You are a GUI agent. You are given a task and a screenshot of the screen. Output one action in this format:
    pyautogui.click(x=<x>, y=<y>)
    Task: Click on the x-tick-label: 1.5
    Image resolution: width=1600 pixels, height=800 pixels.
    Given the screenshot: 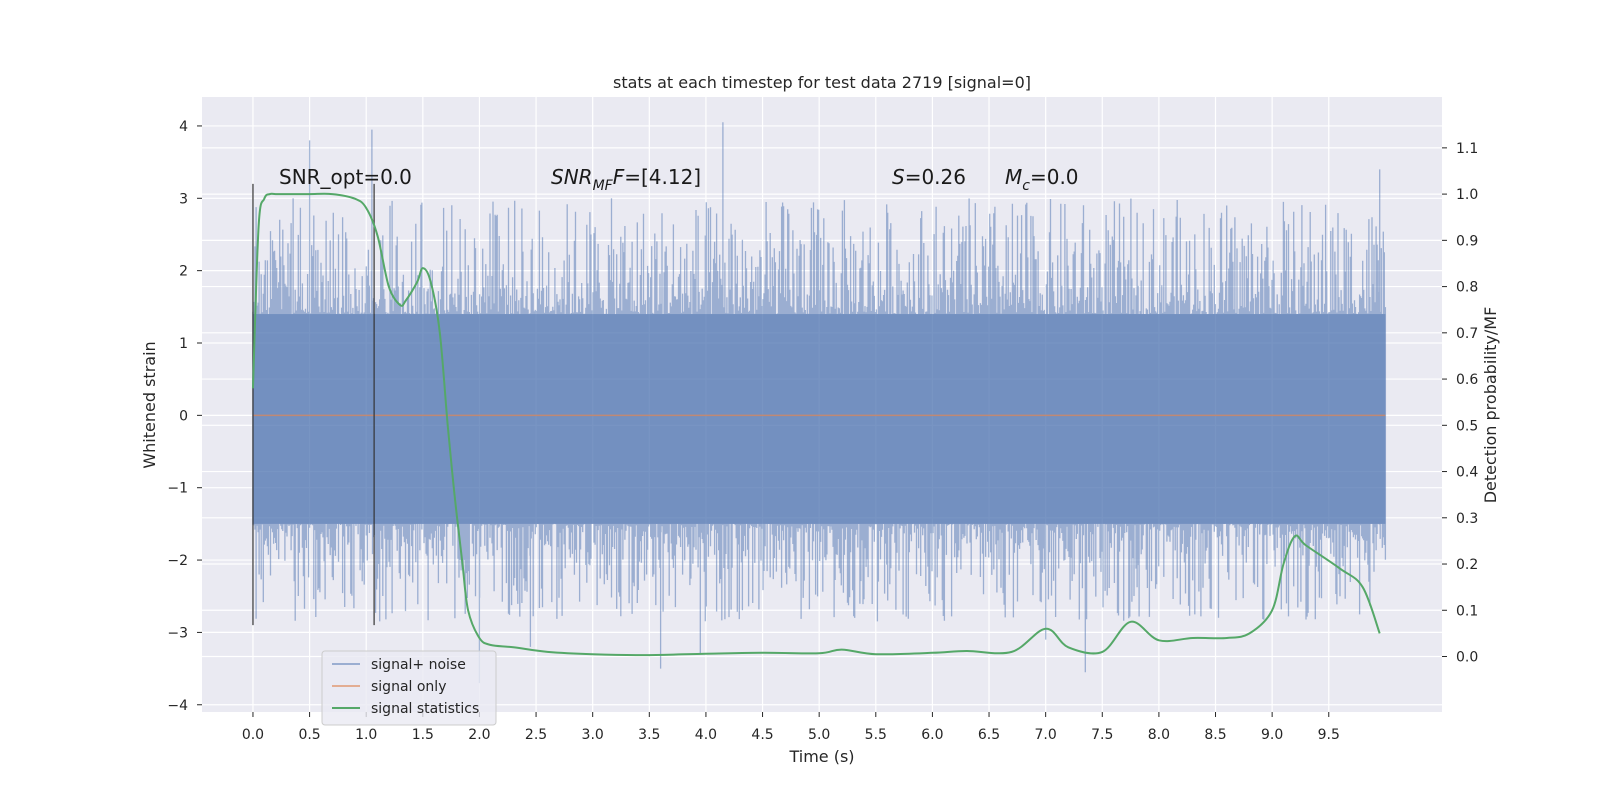 What is the action you would take?
    pyautogui.click(x=423, y=735)
    